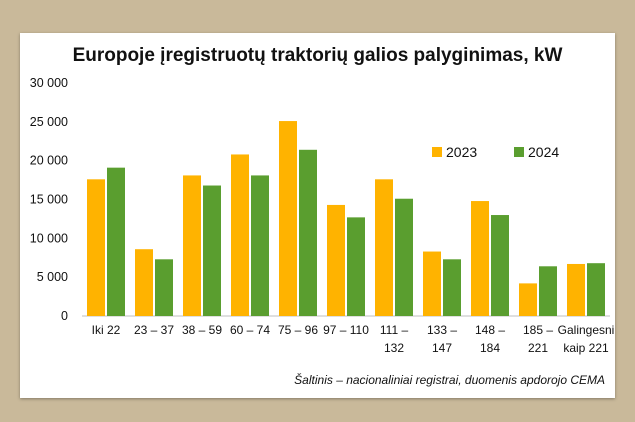 This screenshot has height=422, width=635. Describe the element at coordinates (49, 122) in the screenshot. I see `y-tick-label: 25 000` at that location.